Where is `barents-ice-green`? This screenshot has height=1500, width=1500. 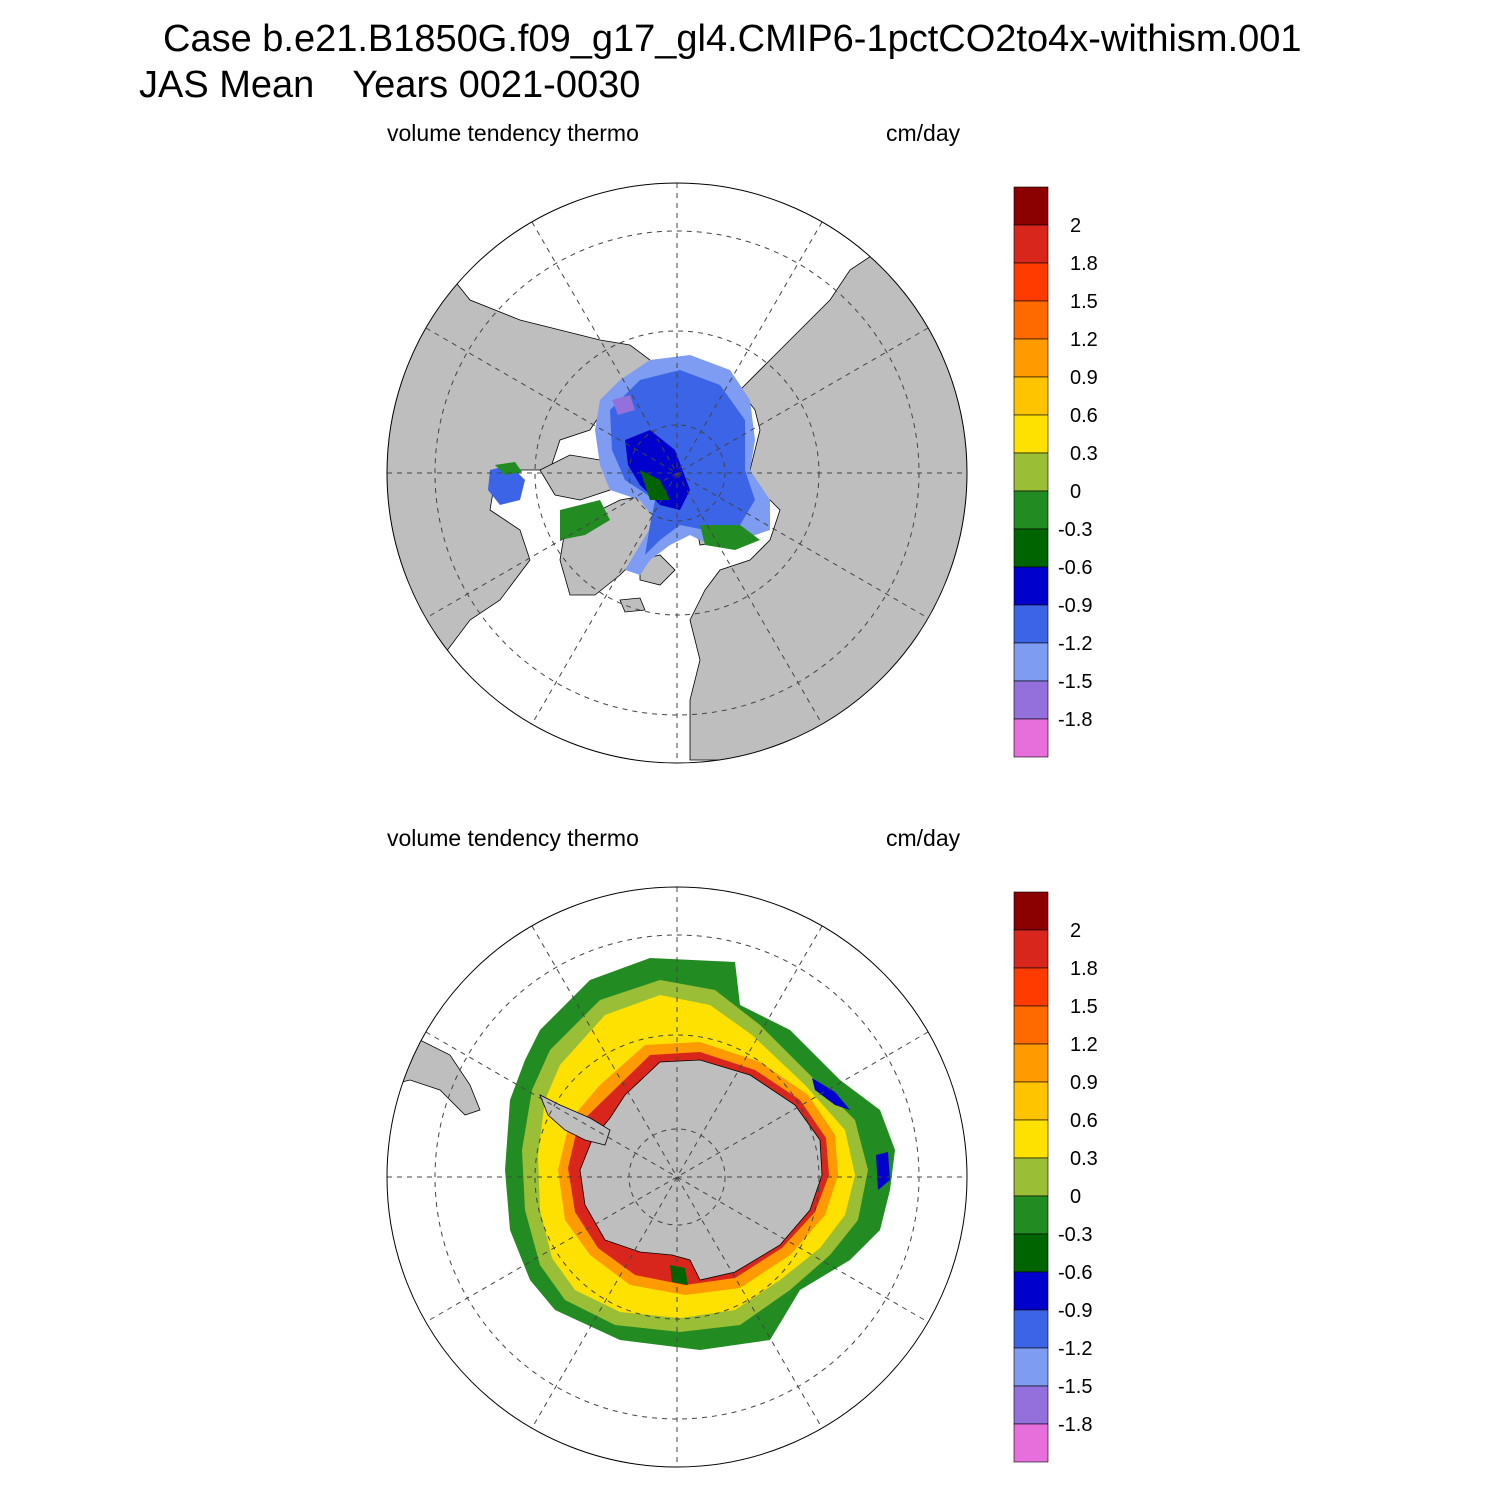
barents-ice-green is located at coordinates (730, 537).